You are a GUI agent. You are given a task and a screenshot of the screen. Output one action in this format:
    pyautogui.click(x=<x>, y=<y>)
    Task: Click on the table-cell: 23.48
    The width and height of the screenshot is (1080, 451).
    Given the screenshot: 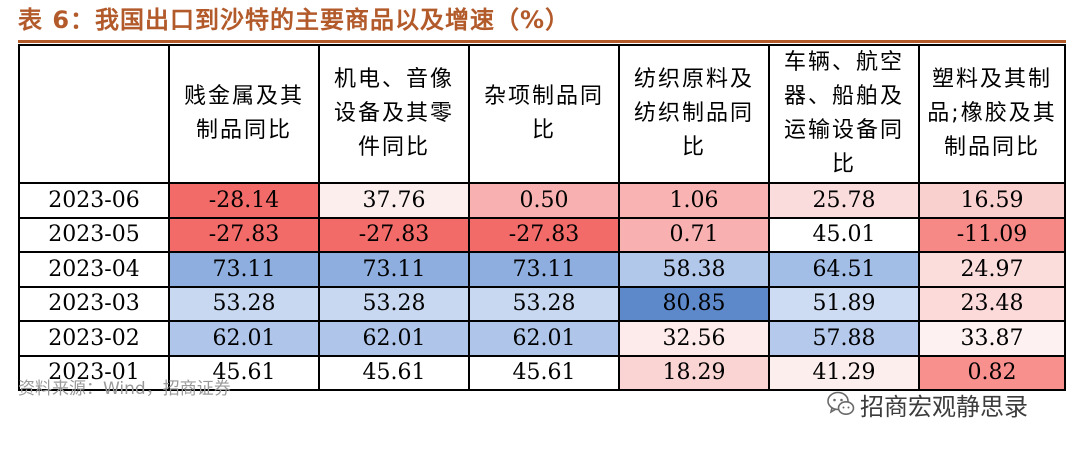 What is the action you would take?
    pyautogui.click(x=992, y=303)
    